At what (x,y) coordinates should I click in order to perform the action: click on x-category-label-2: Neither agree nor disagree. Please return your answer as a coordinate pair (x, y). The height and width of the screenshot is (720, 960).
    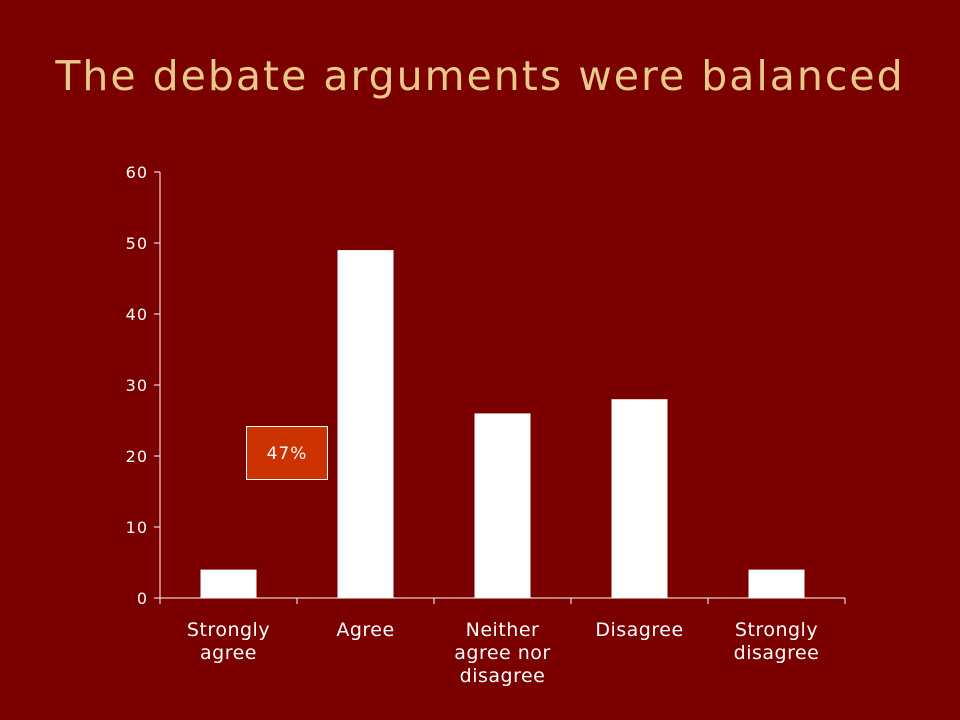
    Looking at the image, I should click on (502, 653).